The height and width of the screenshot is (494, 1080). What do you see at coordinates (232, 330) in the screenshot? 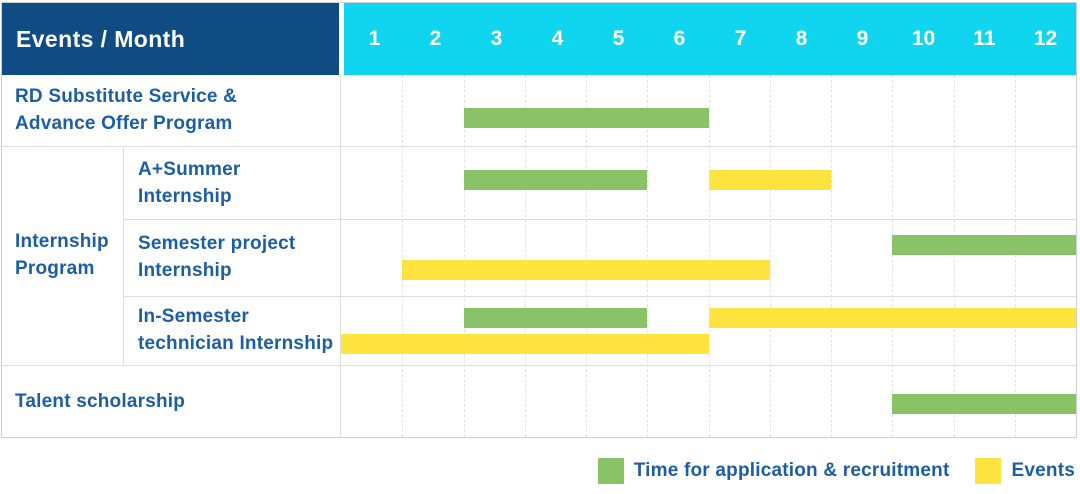
I see `row-label: In-Semester technician Internship` at bounding box center [232, 330].